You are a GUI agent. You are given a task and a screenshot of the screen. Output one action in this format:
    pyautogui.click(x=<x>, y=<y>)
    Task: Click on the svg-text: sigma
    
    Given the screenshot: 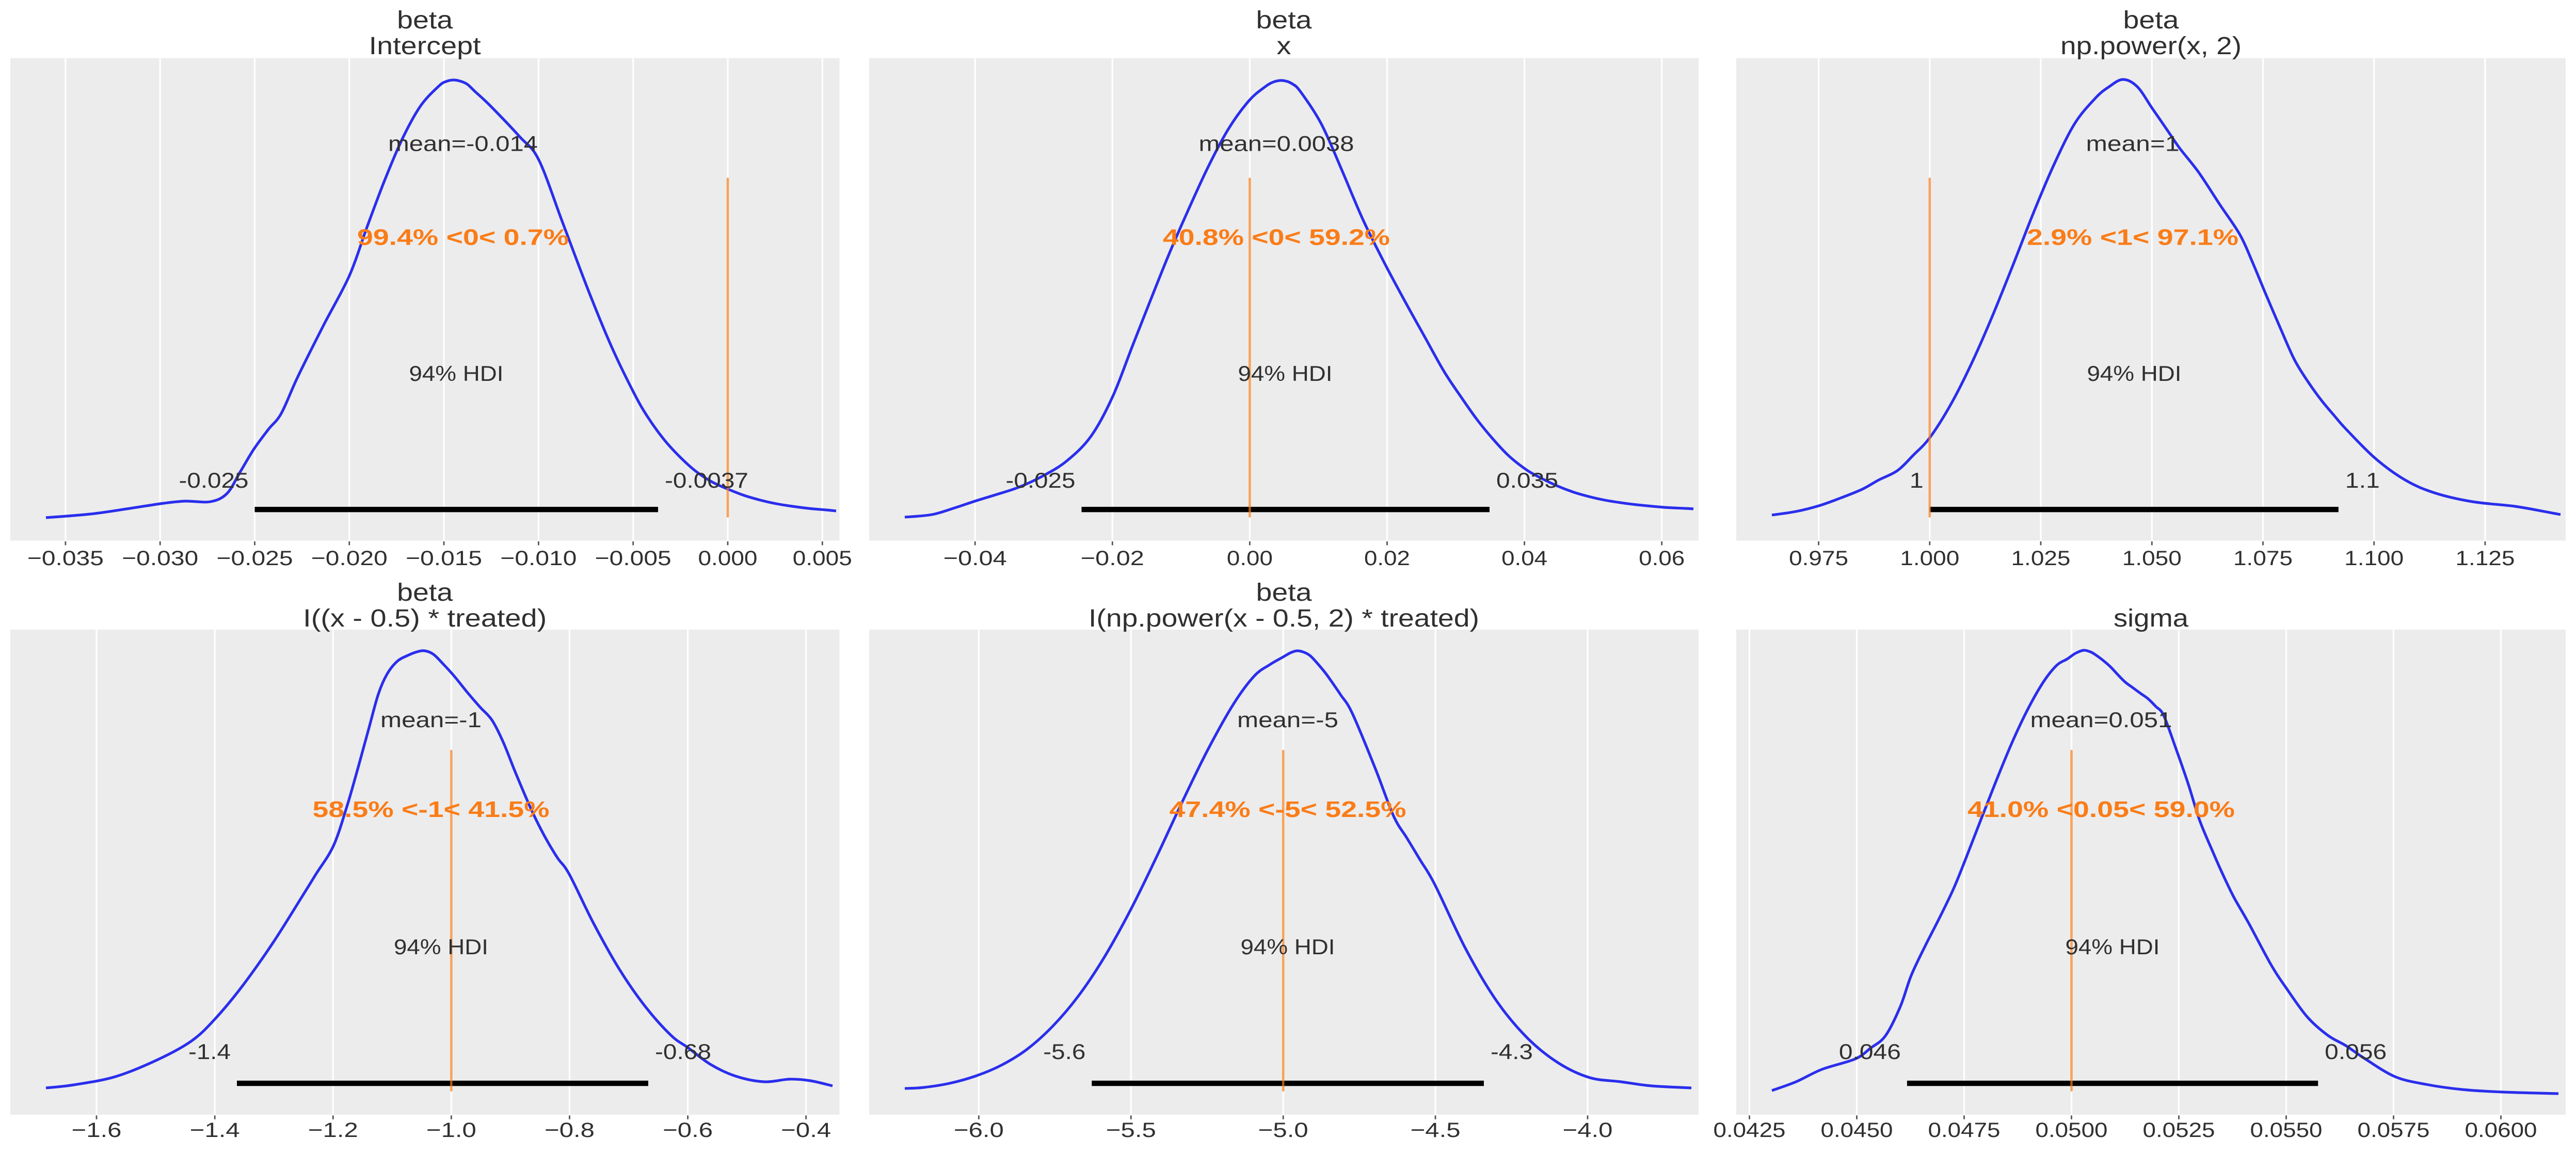 What is the action you would take?
    pyautogui.click(x=2151, y=618)
    